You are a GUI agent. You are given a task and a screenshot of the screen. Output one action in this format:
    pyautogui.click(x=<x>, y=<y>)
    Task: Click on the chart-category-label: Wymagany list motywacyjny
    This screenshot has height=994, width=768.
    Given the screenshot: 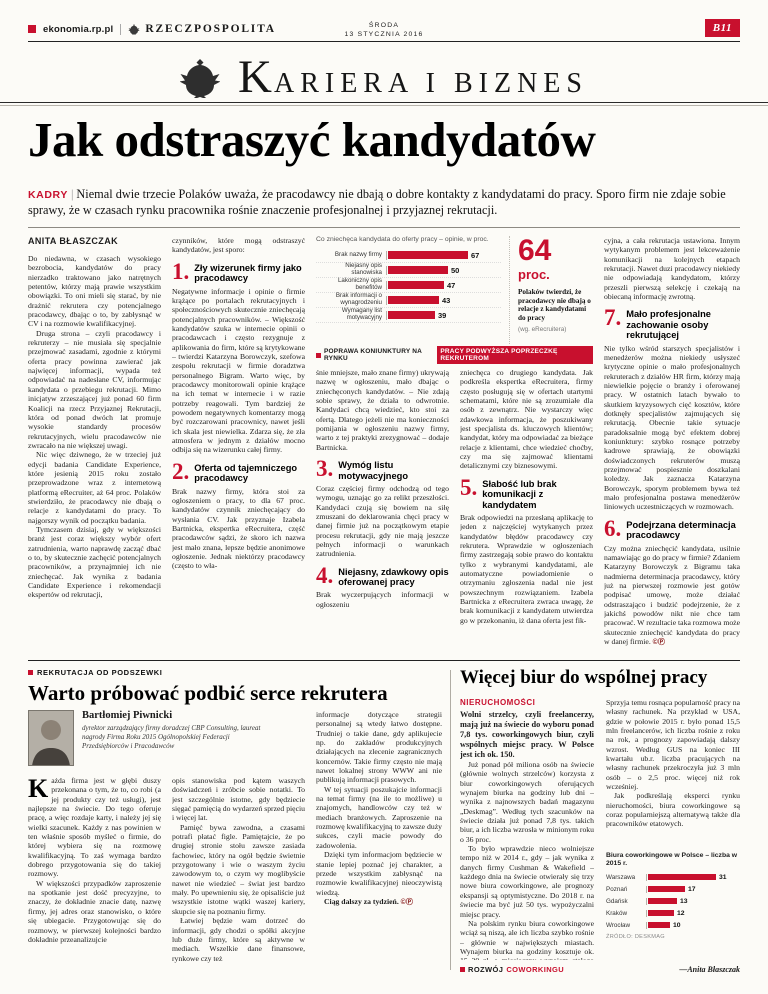 What is the action you would take?
    pyautogui.click(x=361, y=314)
    